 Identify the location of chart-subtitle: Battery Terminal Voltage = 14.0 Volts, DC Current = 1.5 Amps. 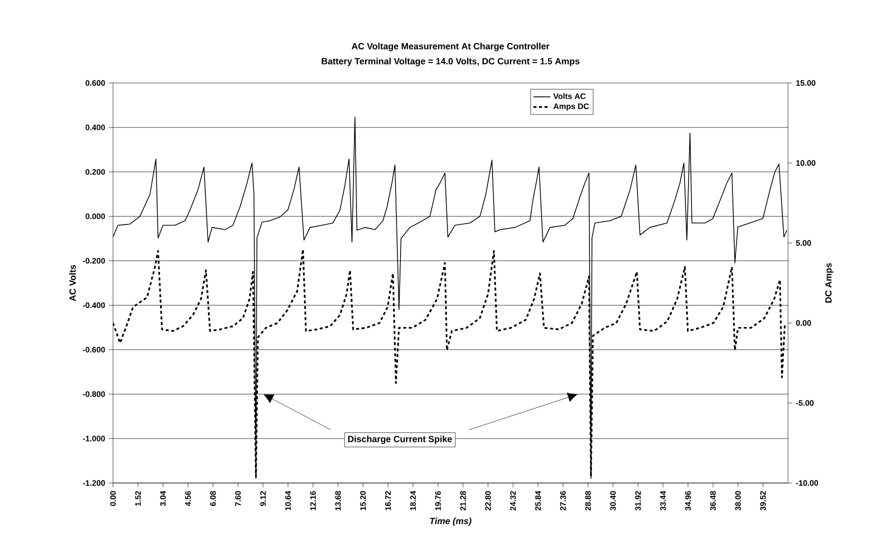
(451, 62).